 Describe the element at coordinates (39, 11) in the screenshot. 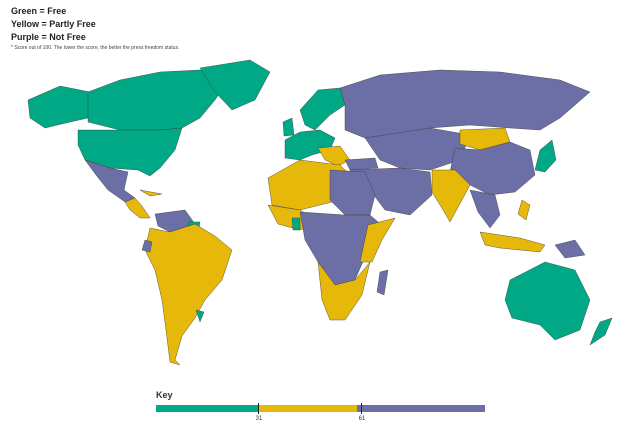

I see `legend-green: Green = Free` at that location.